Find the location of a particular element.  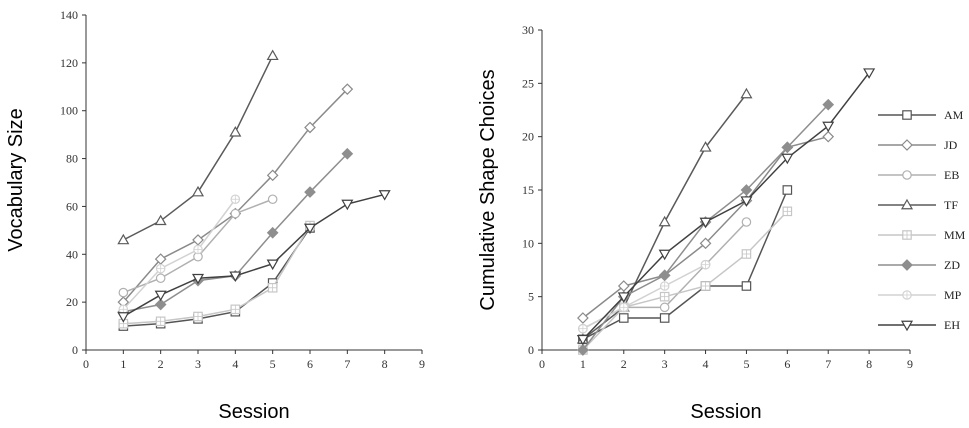

shape-series-tf is located at coordinates (664, 215).